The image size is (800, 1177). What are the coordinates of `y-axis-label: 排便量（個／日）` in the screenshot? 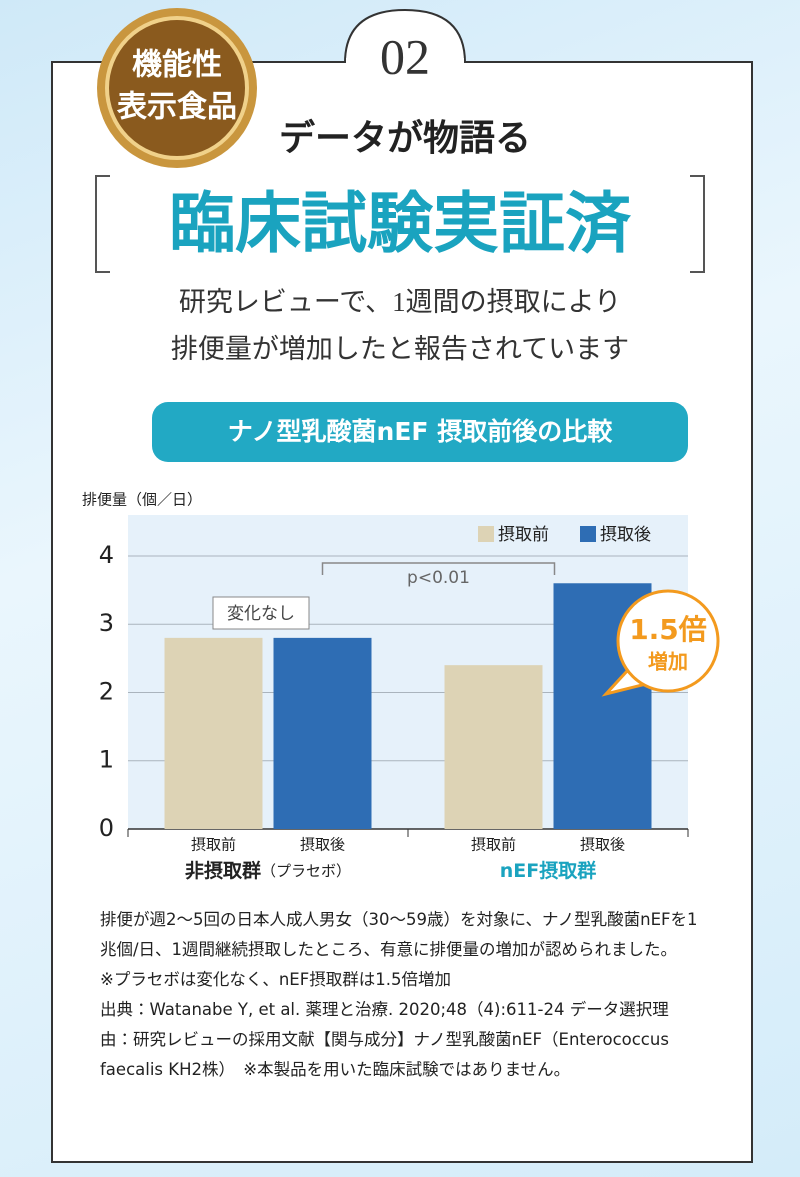 It's located at (142, 500).